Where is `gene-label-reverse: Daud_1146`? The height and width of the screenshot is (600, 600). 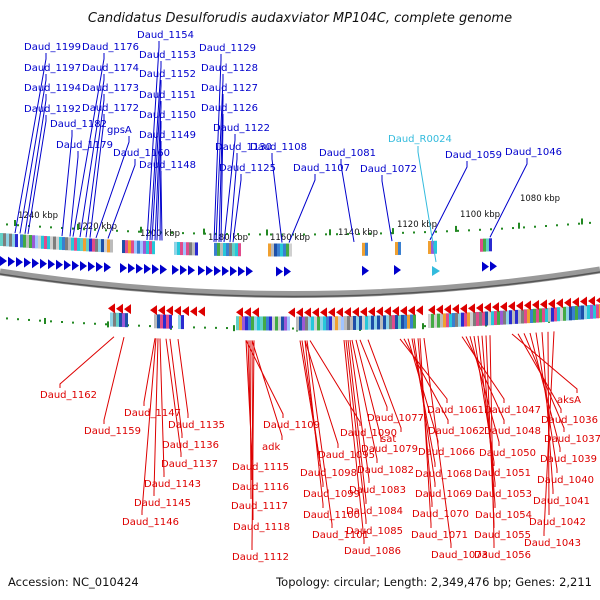
gene-label-reverse: Daud_1146 is located at coordinates (150, 522).